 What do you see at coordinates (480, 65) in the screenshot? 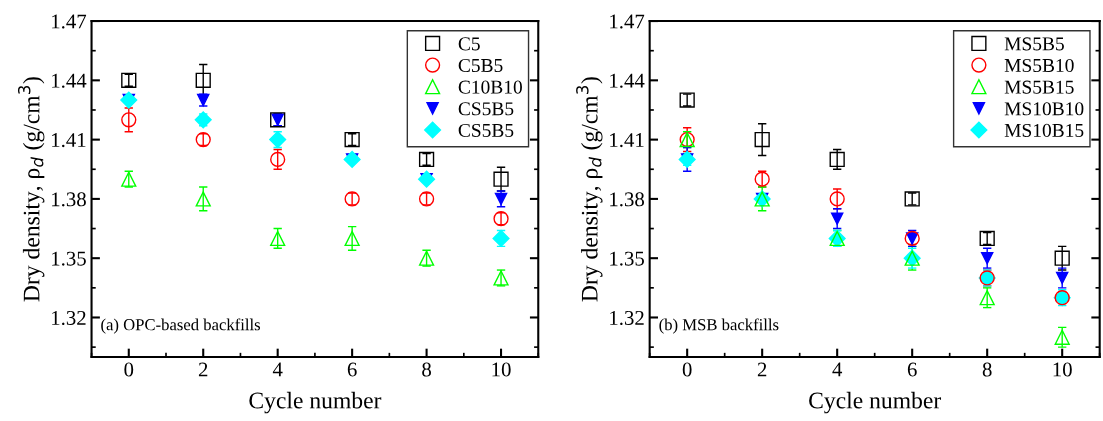
I see `legend-label: C5B5` at bounding box center [480, 65].